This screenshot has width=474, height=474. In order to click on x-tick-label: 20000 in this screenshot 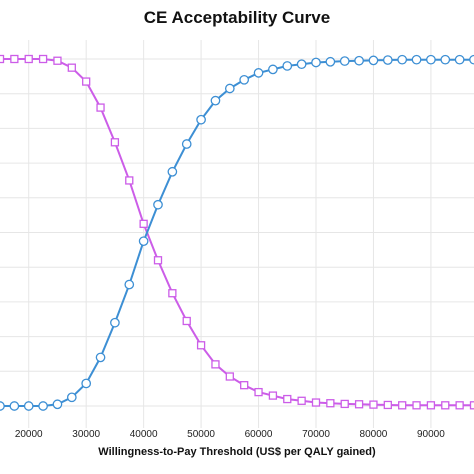, I will do `click(29, 434)`.